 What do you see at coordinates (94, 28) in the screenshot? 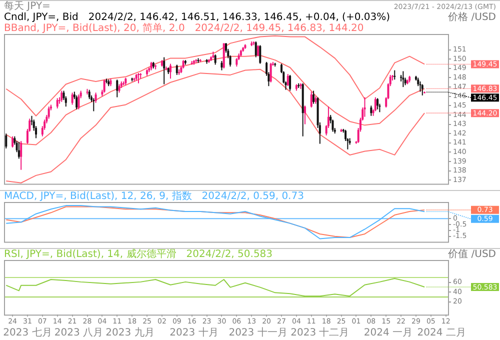
I see `annotation: BBand, JPY=, Bid(Last), 20, 简单, 2.0` at bounding box center [94, 28].